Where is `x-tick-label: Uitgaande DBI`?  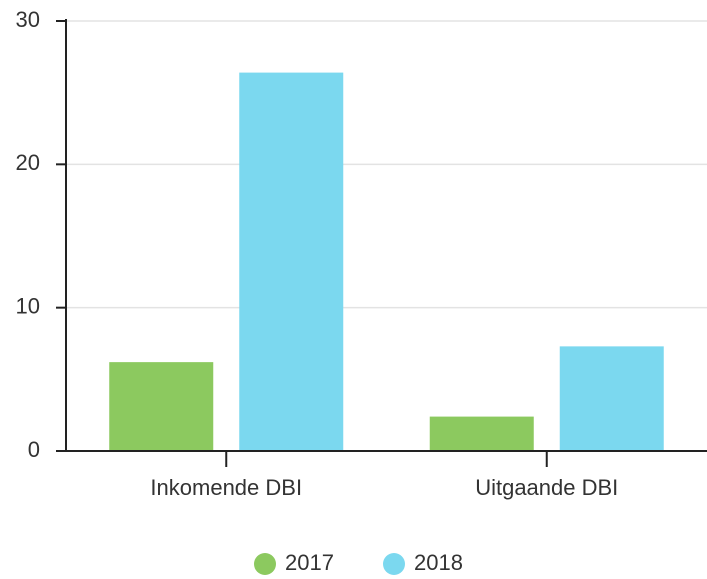
x-tick-label: Uitgaande DBI is located at coordinates (546, 487).